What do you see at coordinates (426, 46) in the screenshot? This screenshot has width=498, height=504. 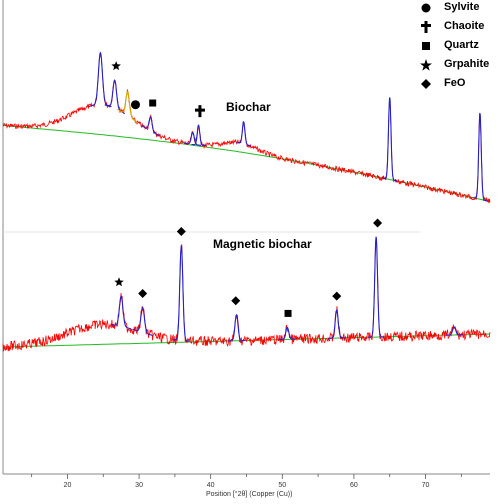 I see `square-icon` at bounding box center [426, 46].